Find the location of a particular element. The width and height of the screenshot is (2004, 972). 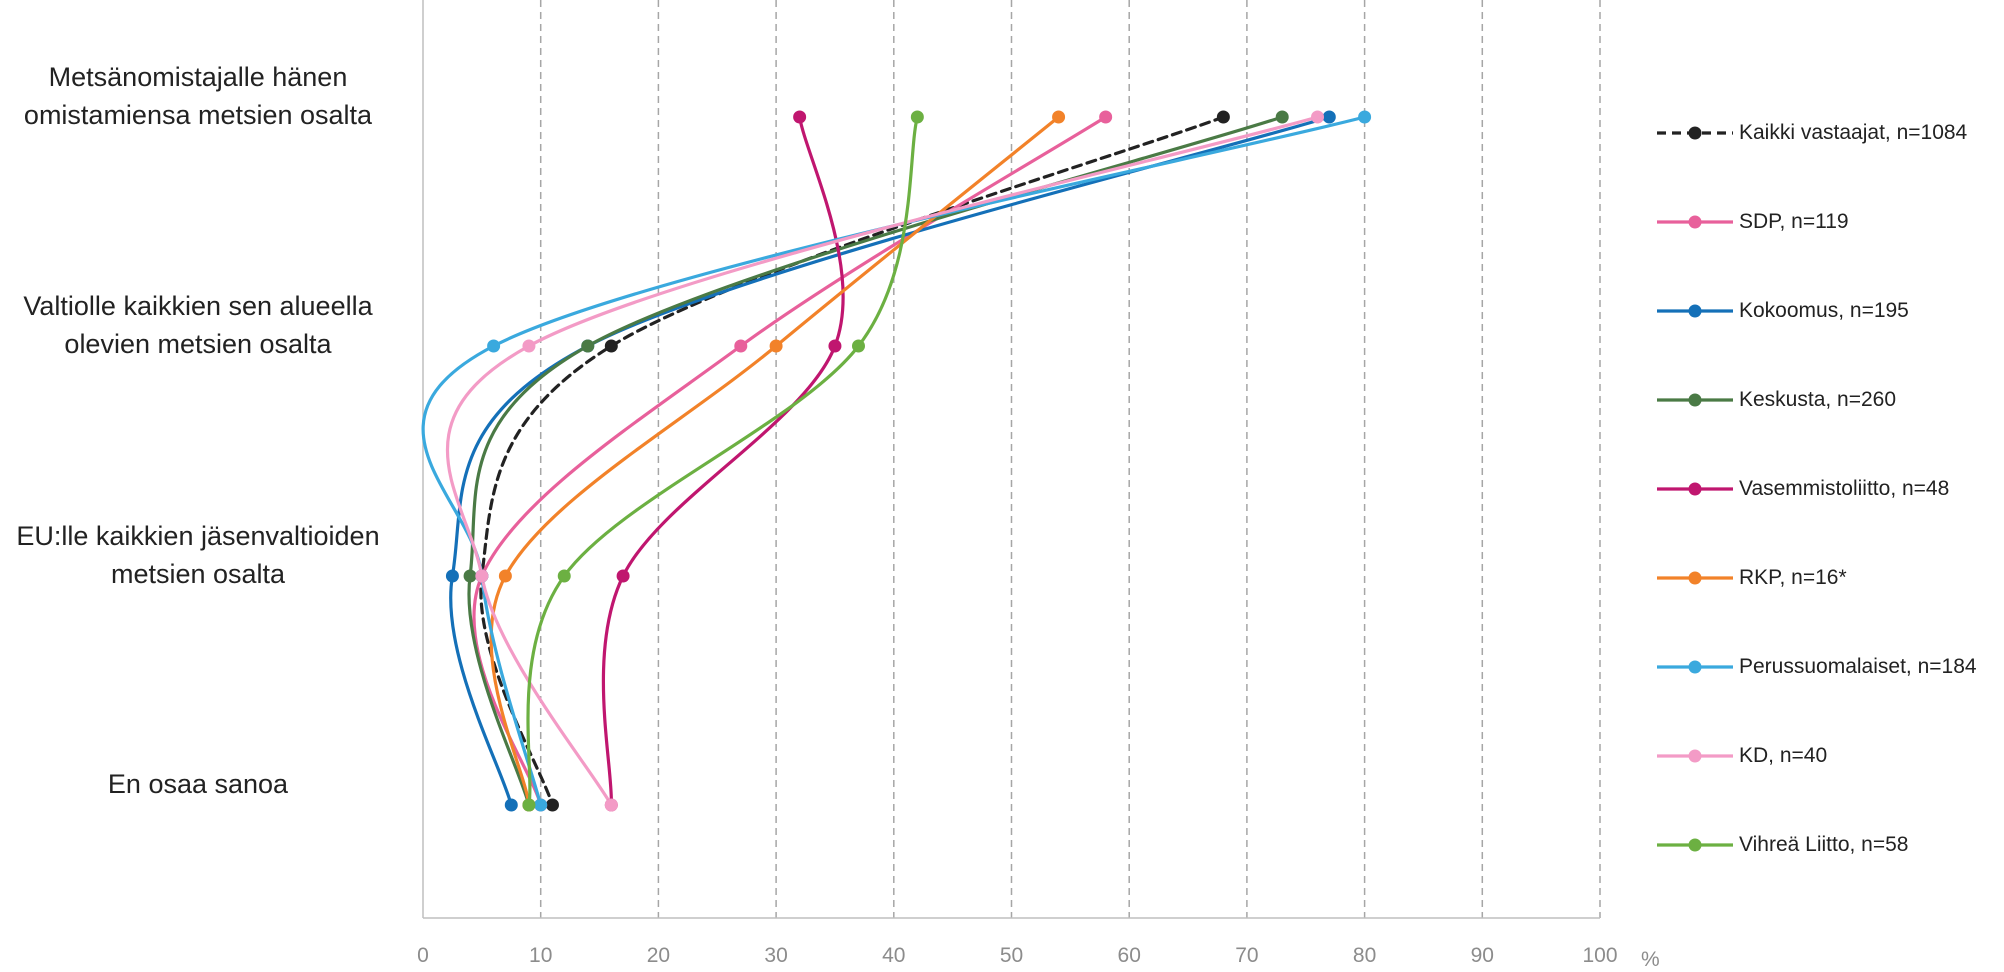

category-label-line: omistamiensa metsien osalta is located at coordinates (198, 114).